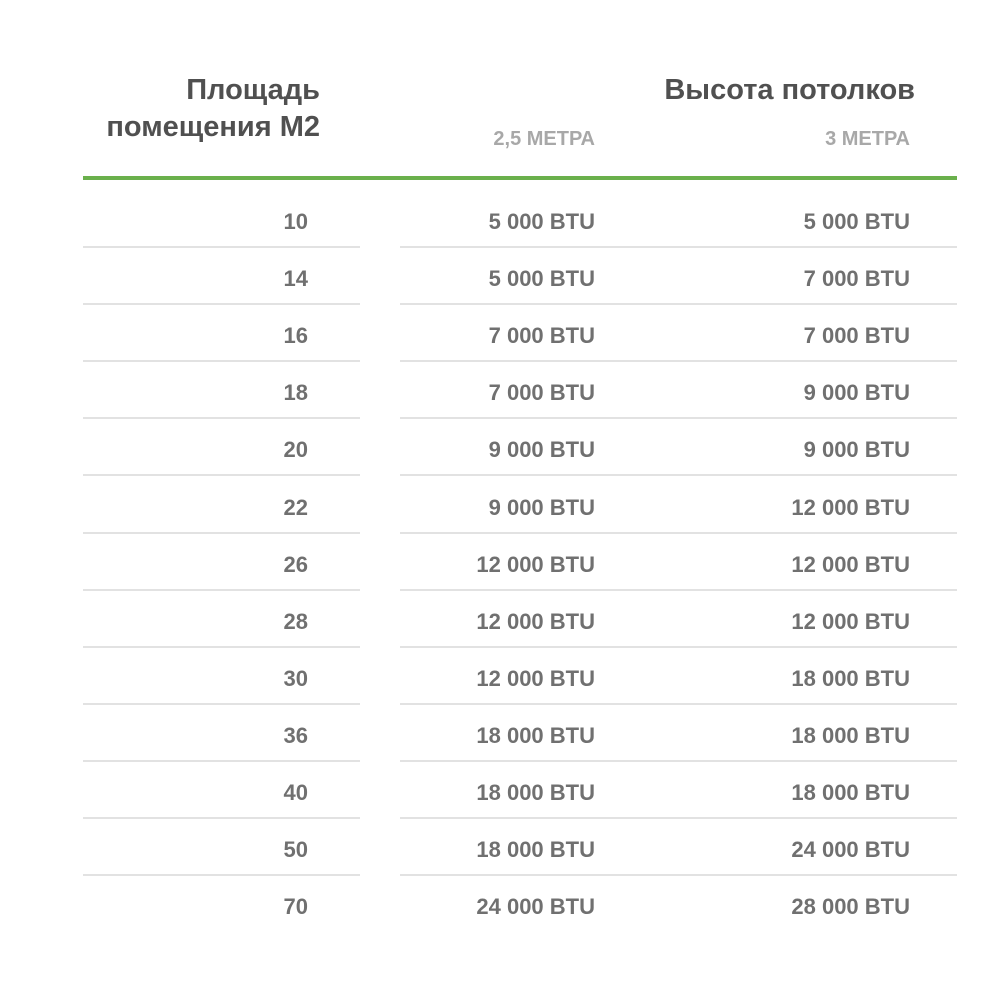  What do you see at coordinates (213, 108) in the screenshot?
I see `area-column-header: Площадь помещения М2` at bounding box center [213, 108].